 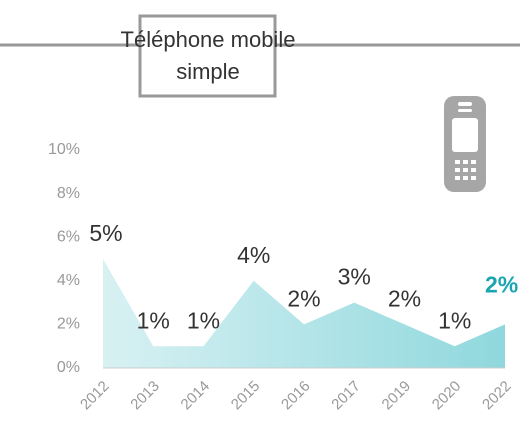 What do you see at coordinates (346, 396) in the screenshot?
I see `x-tick-label: 2017` at bounding box center [346, 396].